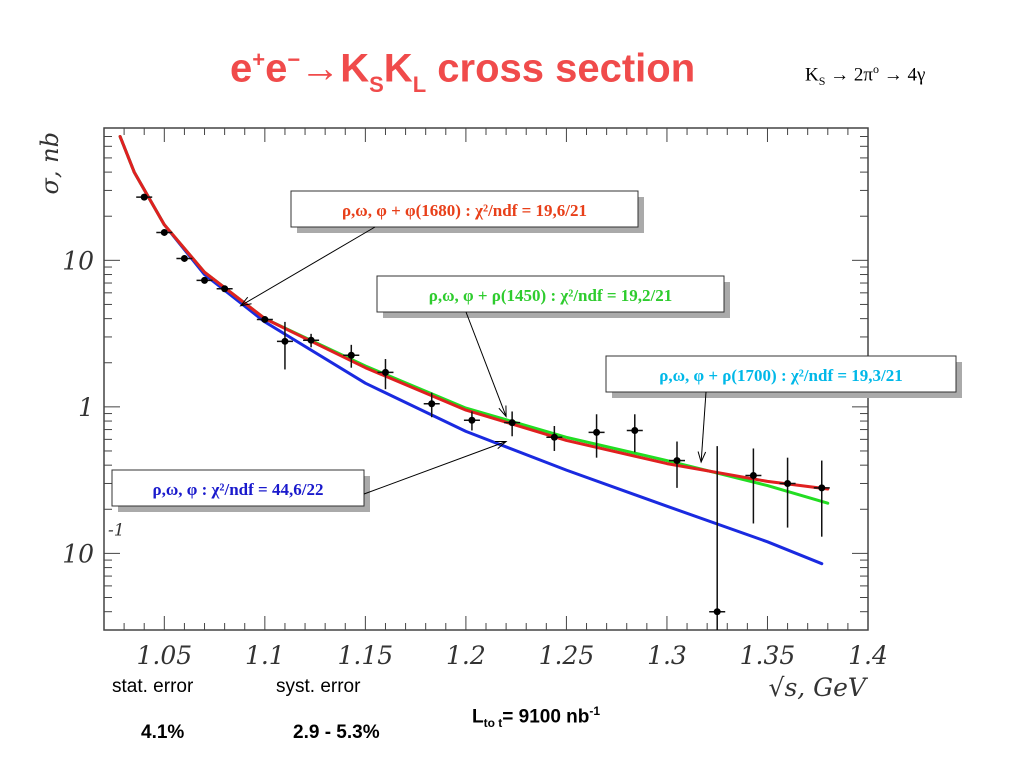 The width and height of the screenshot is (1024, 768). Describe the element at coordinates (50, 163) in the screenshot. I see `y-axis-label: σ, nb` at that location.